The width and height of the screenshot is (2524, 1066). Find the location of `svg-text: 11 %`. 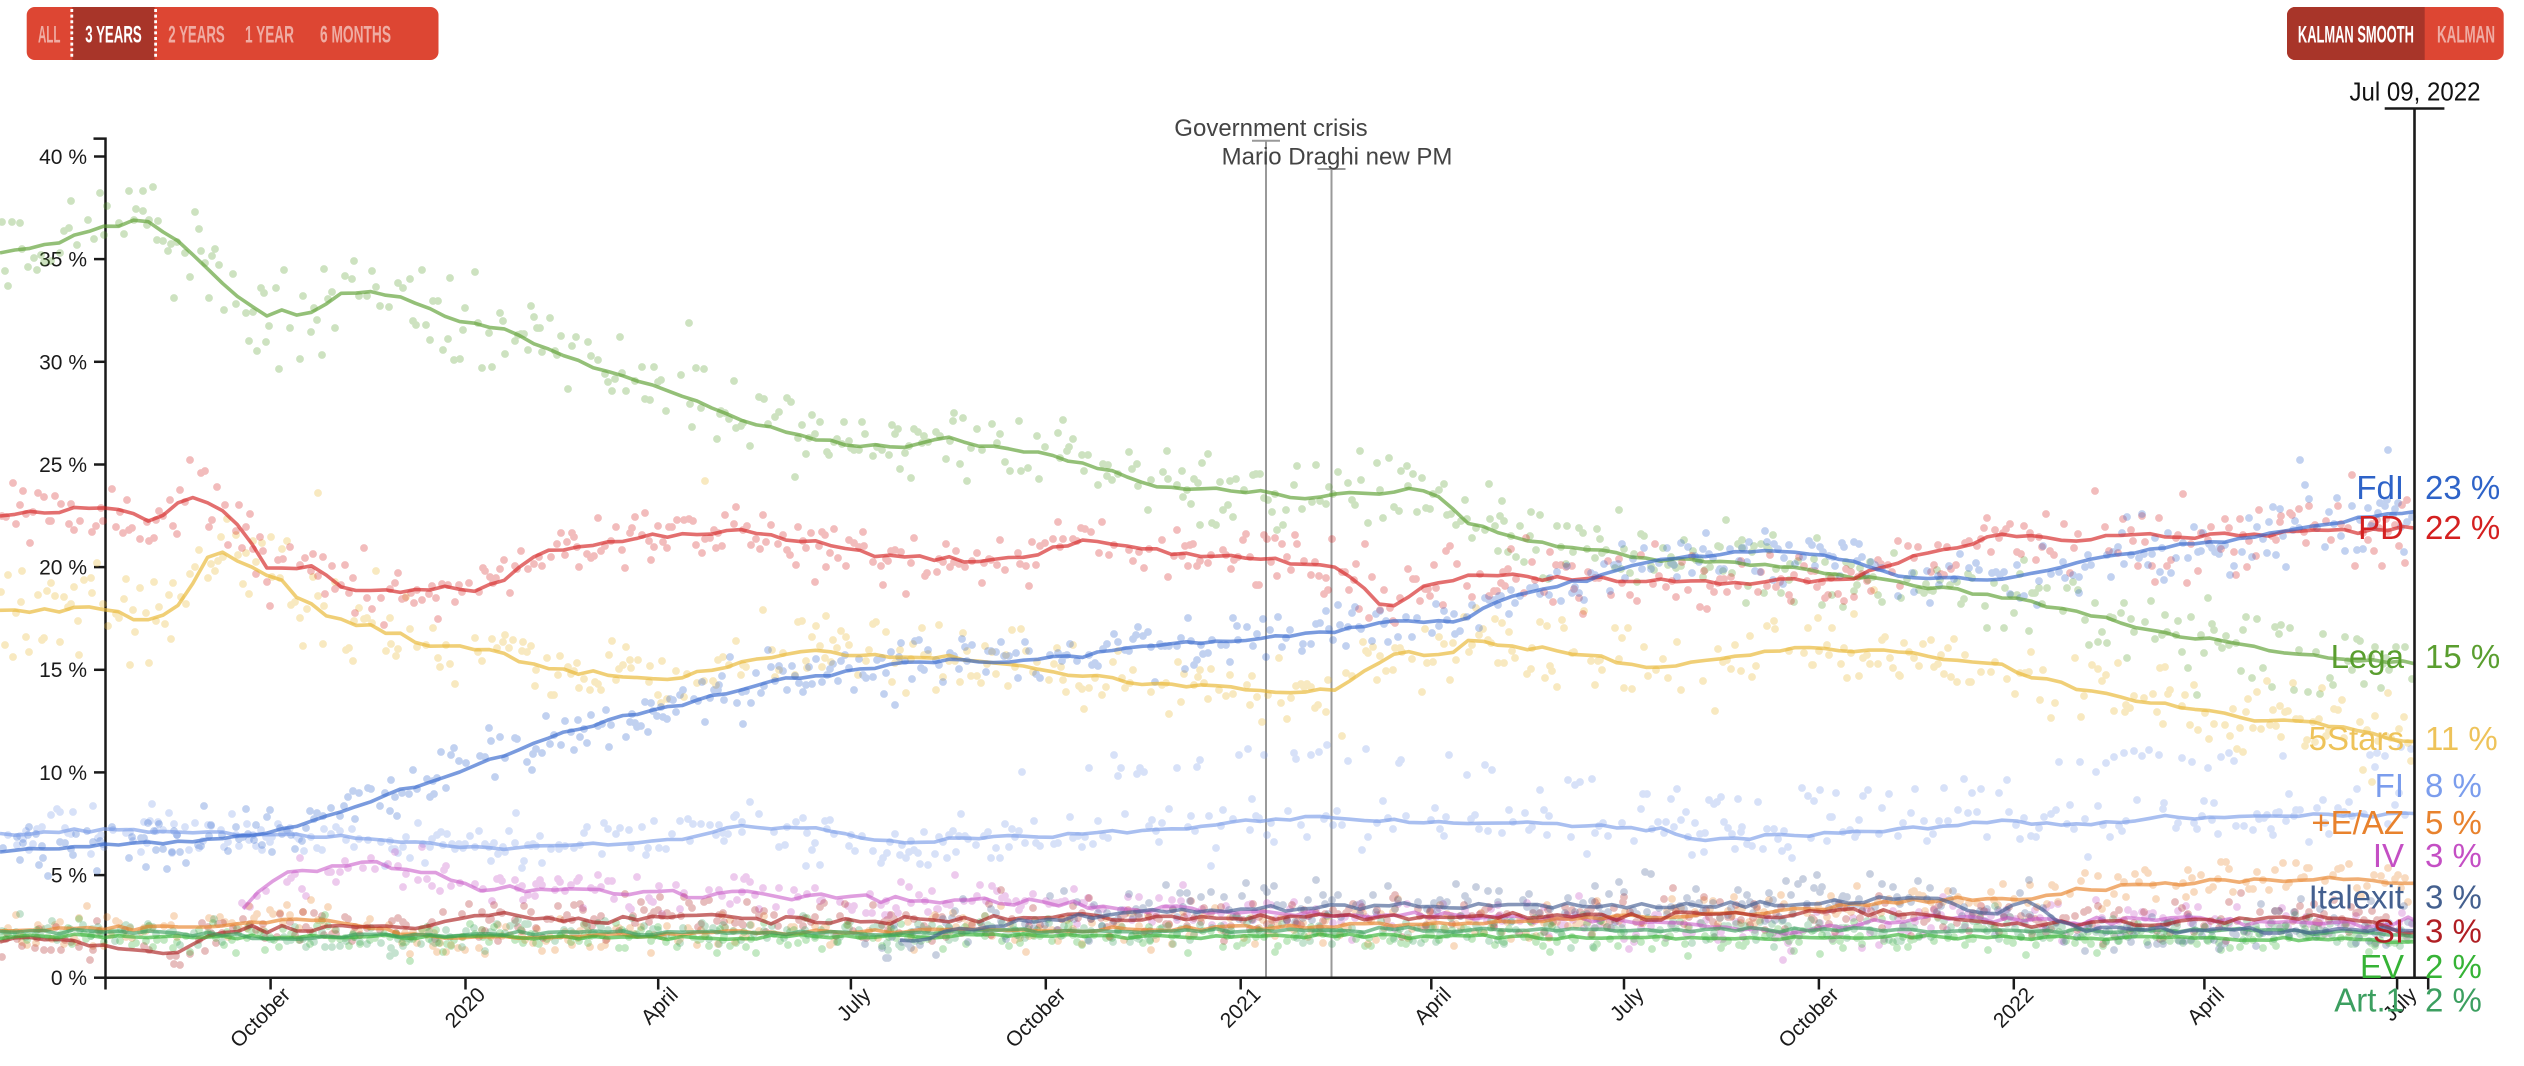

svg-text: 11 % is located at coordinates (2461, 738).